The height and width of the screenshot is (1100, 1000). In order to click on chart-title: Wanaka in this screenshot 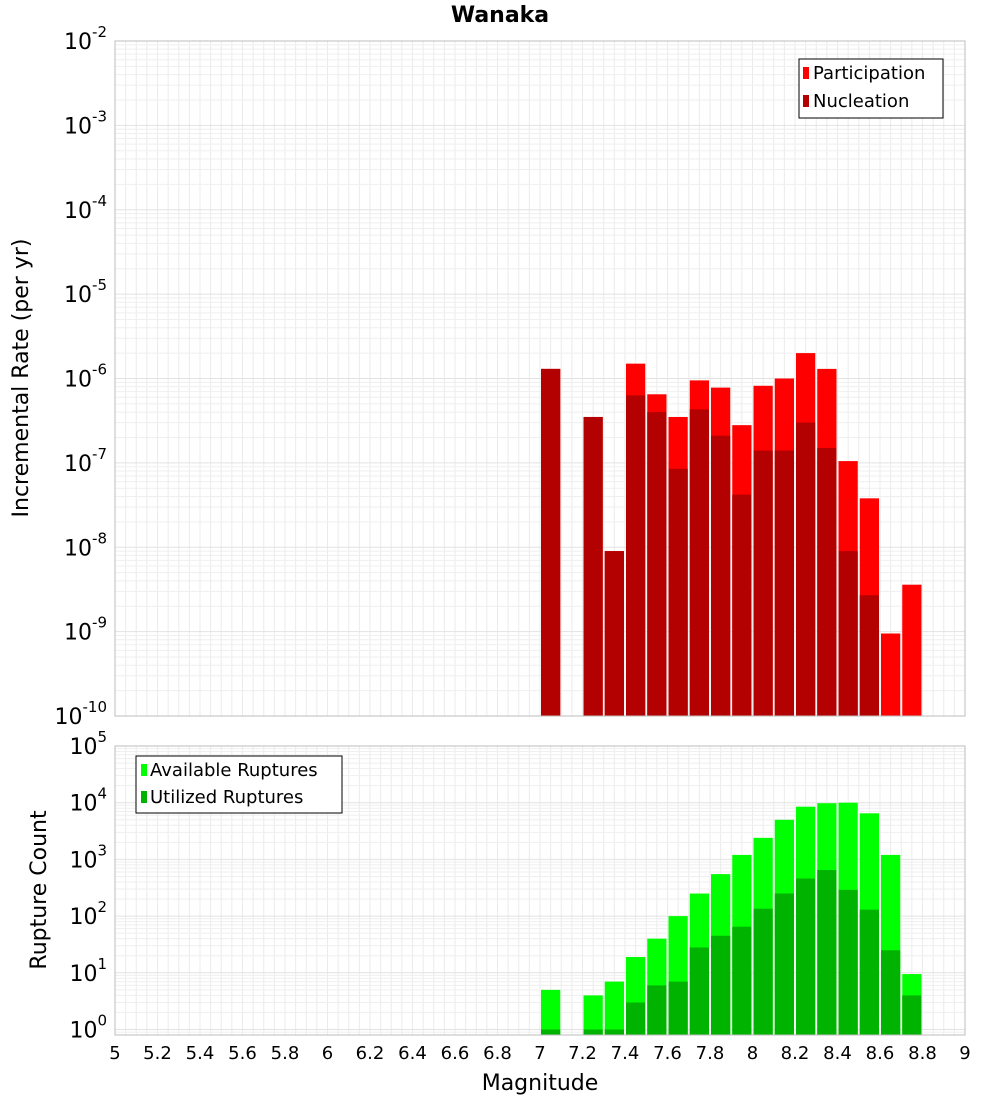, I will do `click(500, 15)`.